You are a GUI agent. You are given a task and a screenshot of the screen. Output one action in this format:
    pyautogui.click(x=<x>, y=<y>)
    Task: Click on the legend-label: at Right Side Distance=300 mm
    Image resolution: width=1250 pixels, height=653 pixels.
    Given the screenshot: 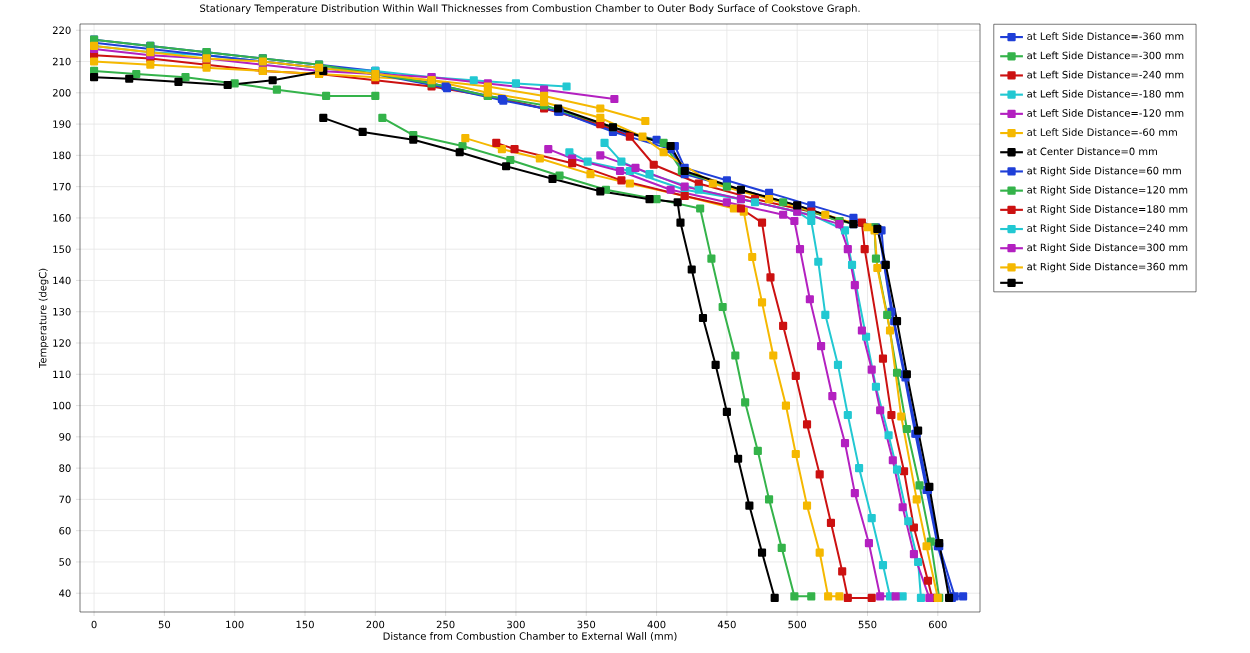 What is the action you would take?
    pyautogui.click(x=1107, y=248)
    